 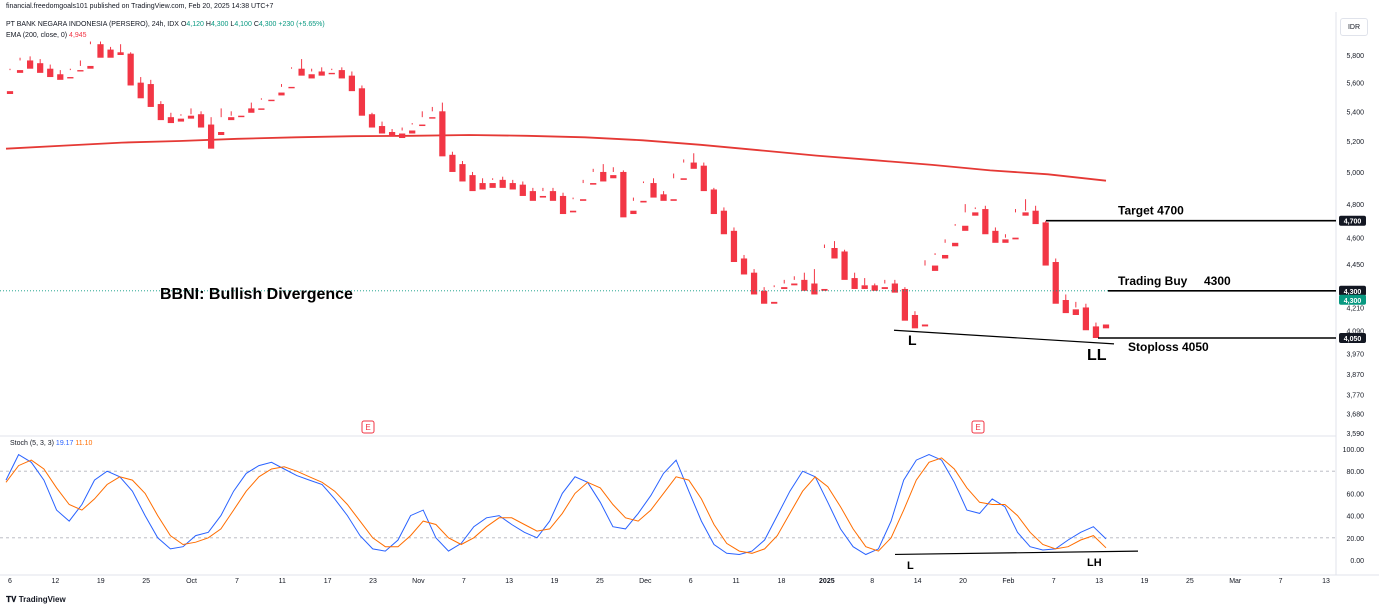 What do you see at coordinates (1235, 581) in the screenshot?
I see `time-tick-label: Mar` at bounding box center [1235, 581].